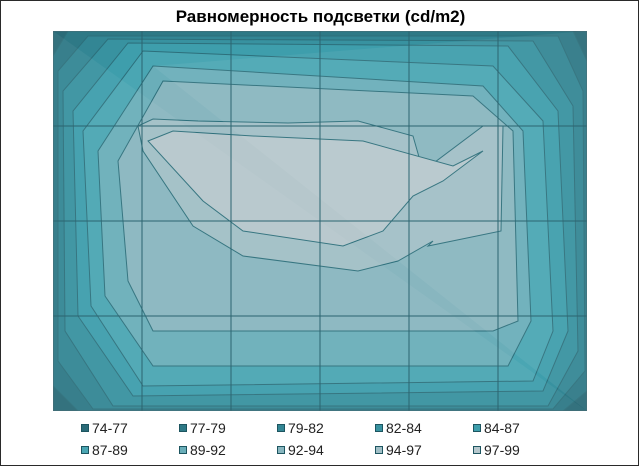 This screenshot has height=466, width=639. I want to click on legend-label: 87-89, so click(110, 450).